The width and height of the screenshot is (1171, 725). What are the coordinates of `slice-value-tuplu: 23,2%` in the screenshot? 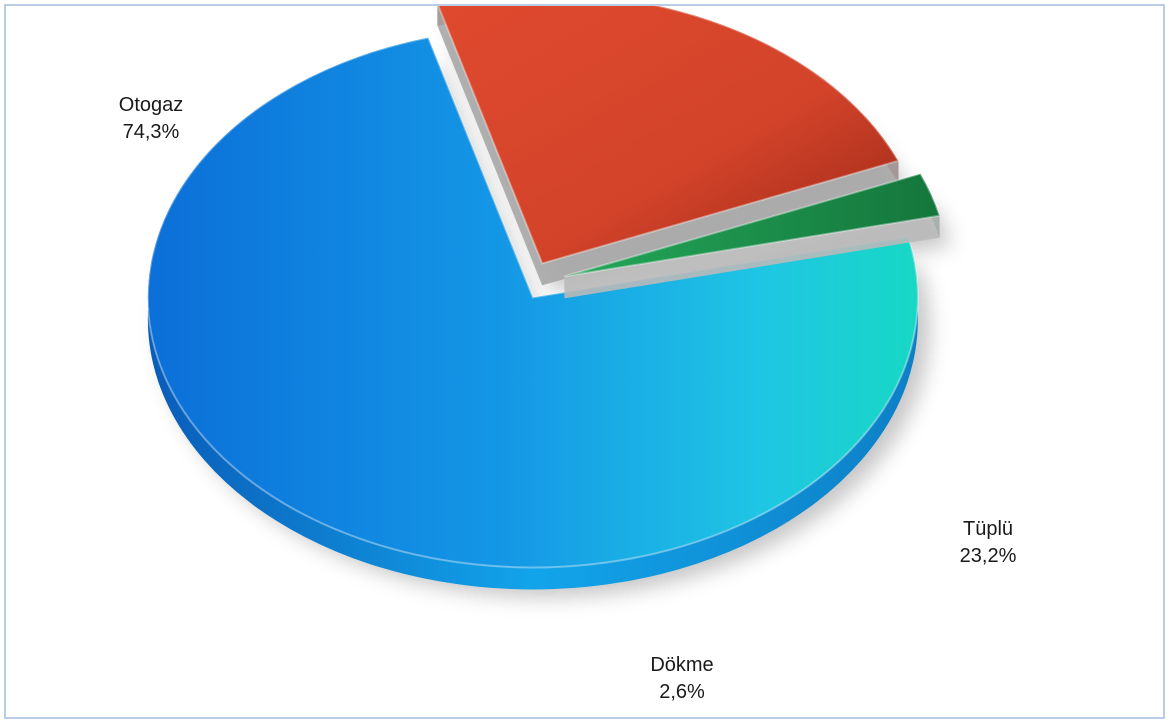 It's located at (988, 556).